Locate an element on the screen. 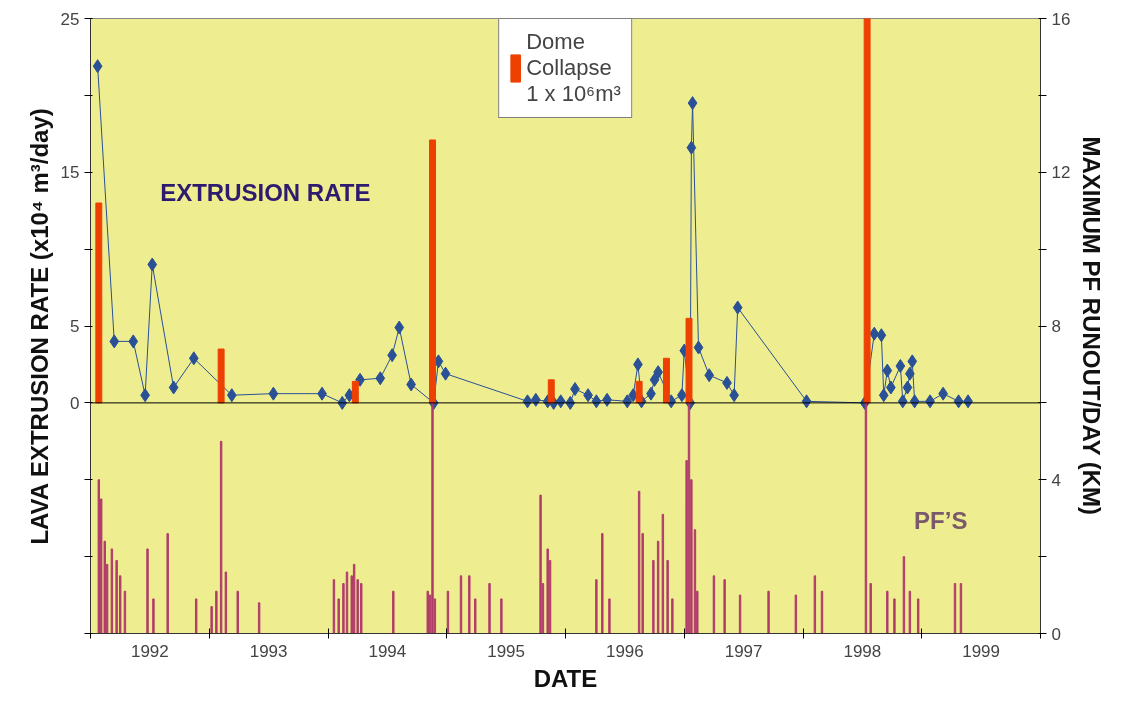  x-tick-label: 1999 is located at coordinates (981, 651).